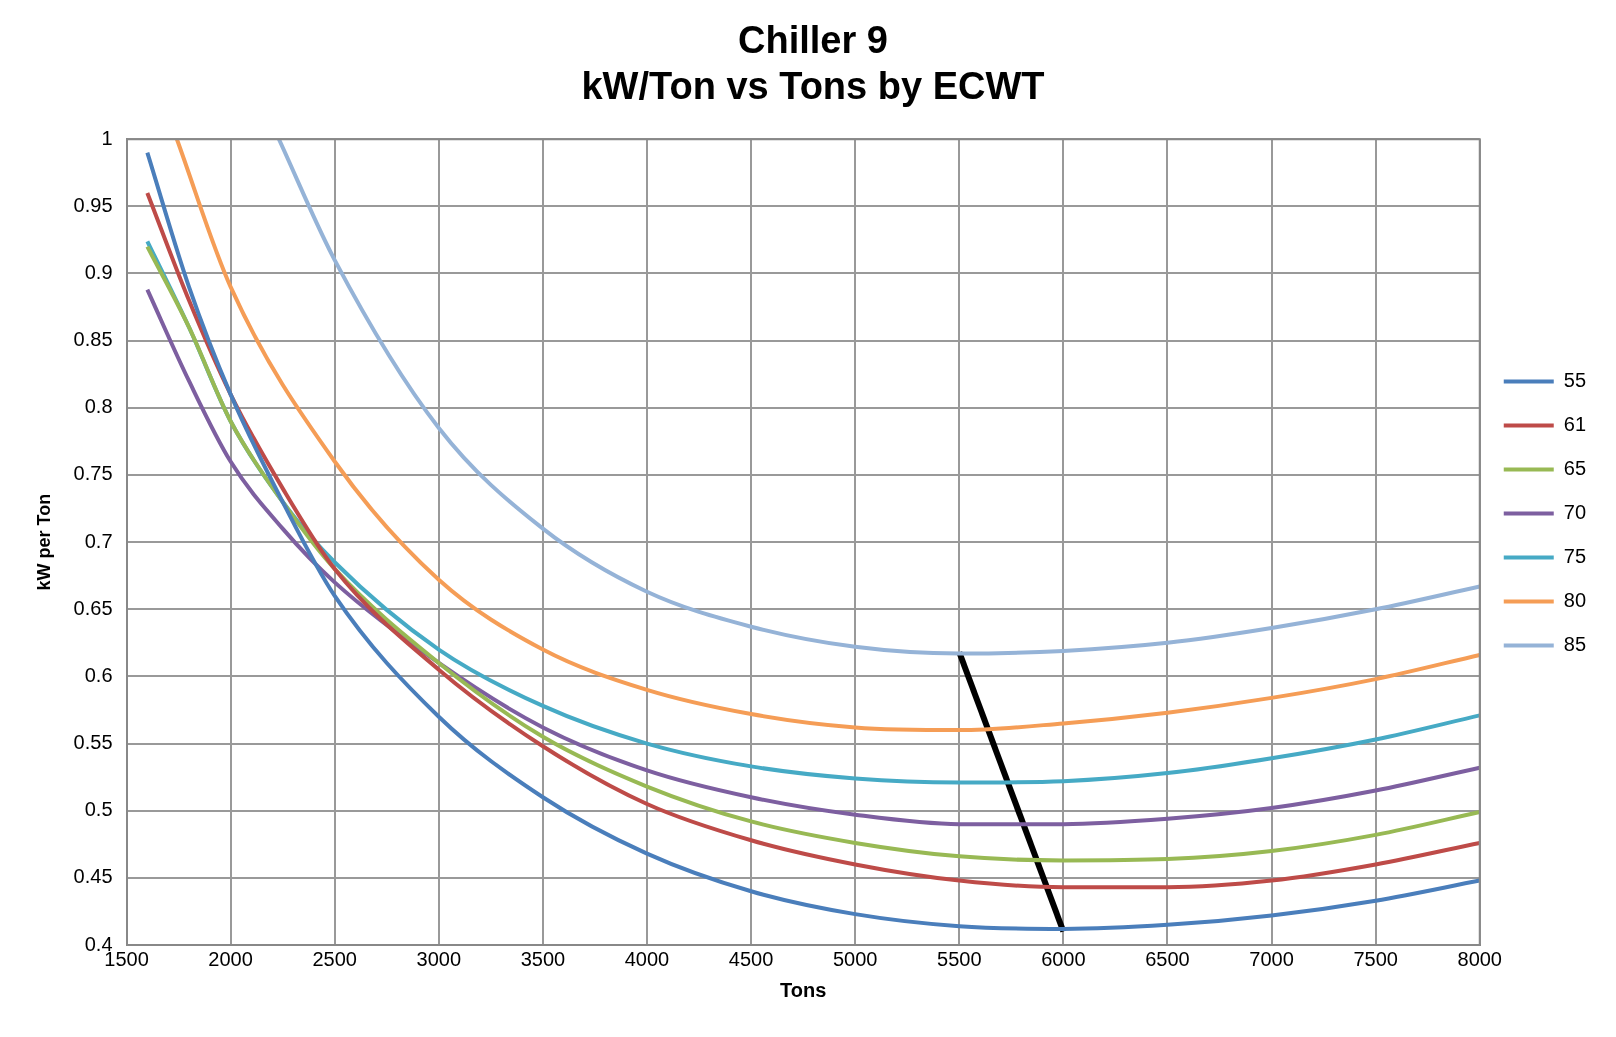  What do you see at coordinates (1271, 958) in the screenshot?
I see `x-tick-label: 7000` at bounding box center [1271, 958].